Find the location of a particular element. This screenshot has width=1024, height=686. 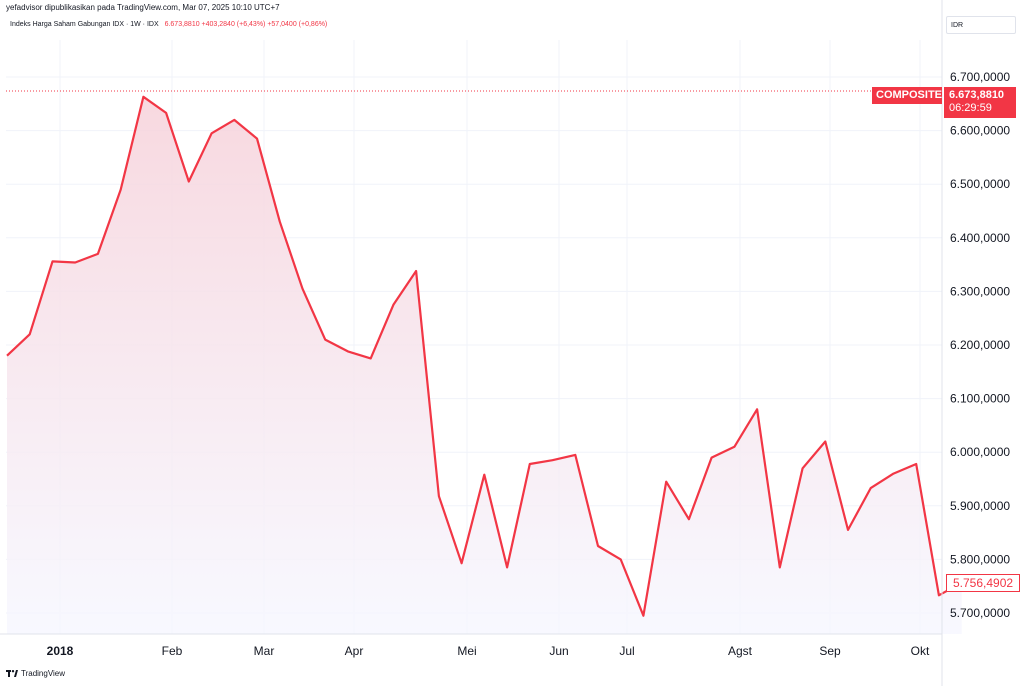

footer-brand: TradingView is located at coordinates (43, 673).